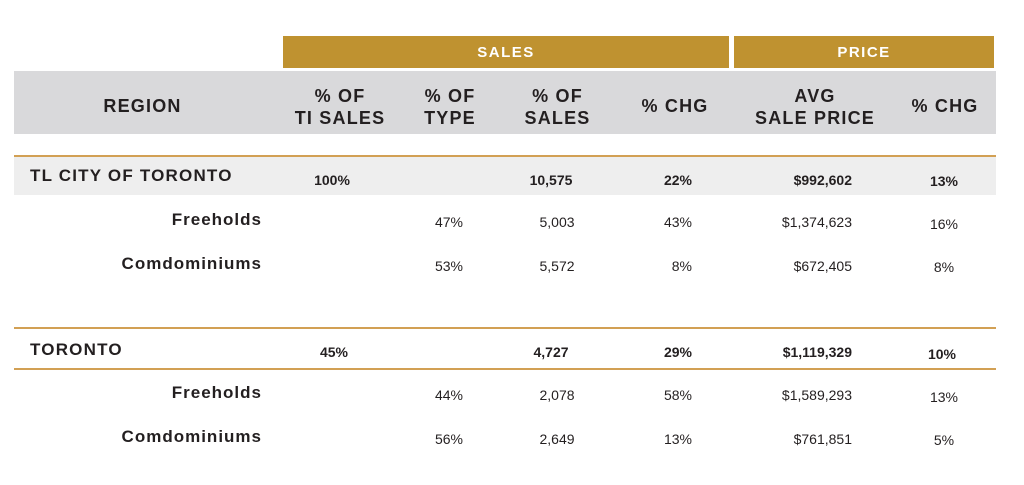  Describe the element at coordinates (815, 107) in the screenshot. I see `header-avg-sale-price: AVG SALE PRICE` at that location.